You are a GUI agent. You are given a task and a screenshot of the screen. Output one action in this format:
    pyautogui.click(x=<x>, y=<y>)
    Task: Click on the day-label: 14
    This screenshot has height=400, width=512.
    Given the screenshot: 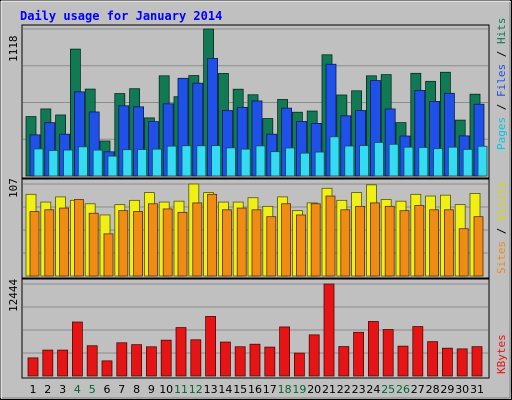 What is the action you would take?
    pyautogui.click(x=225, y=389)
    